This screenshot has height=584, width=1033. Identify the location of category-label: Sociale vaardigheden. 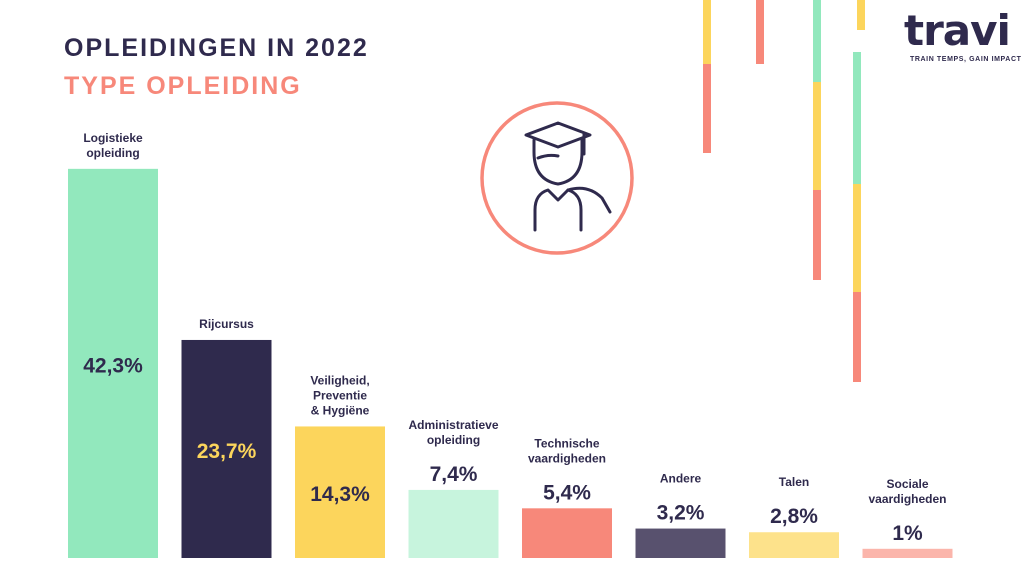
(907, 491).